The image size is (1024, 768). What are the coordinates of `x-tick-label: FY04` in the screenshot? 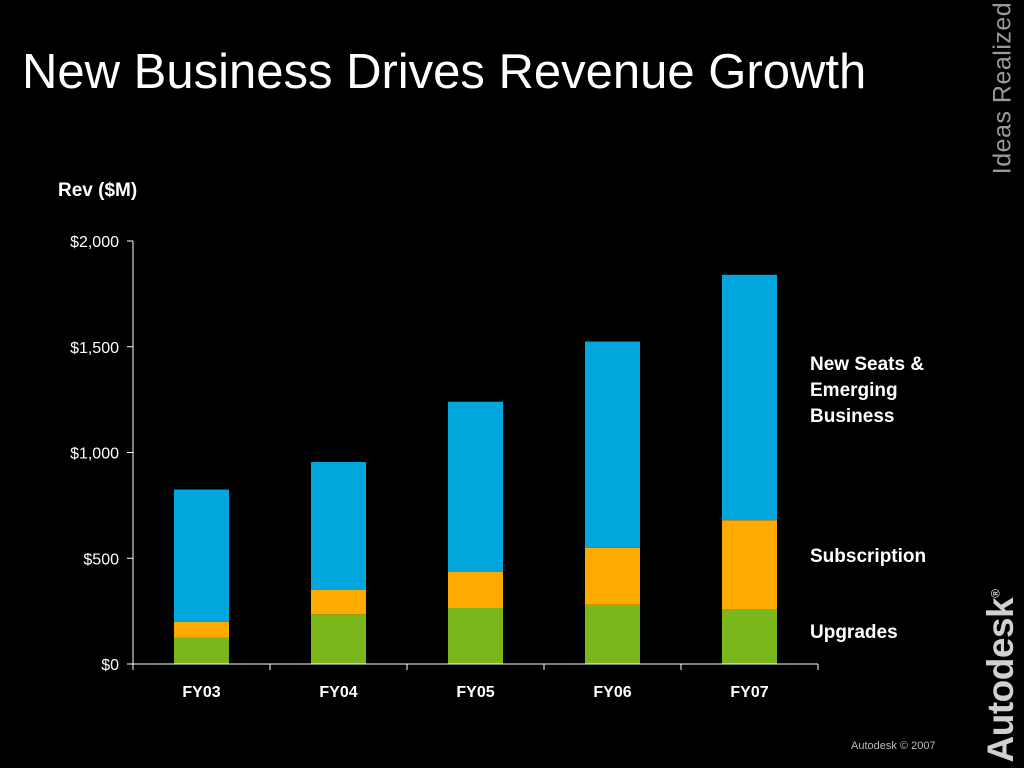 It's located at (338, 692).